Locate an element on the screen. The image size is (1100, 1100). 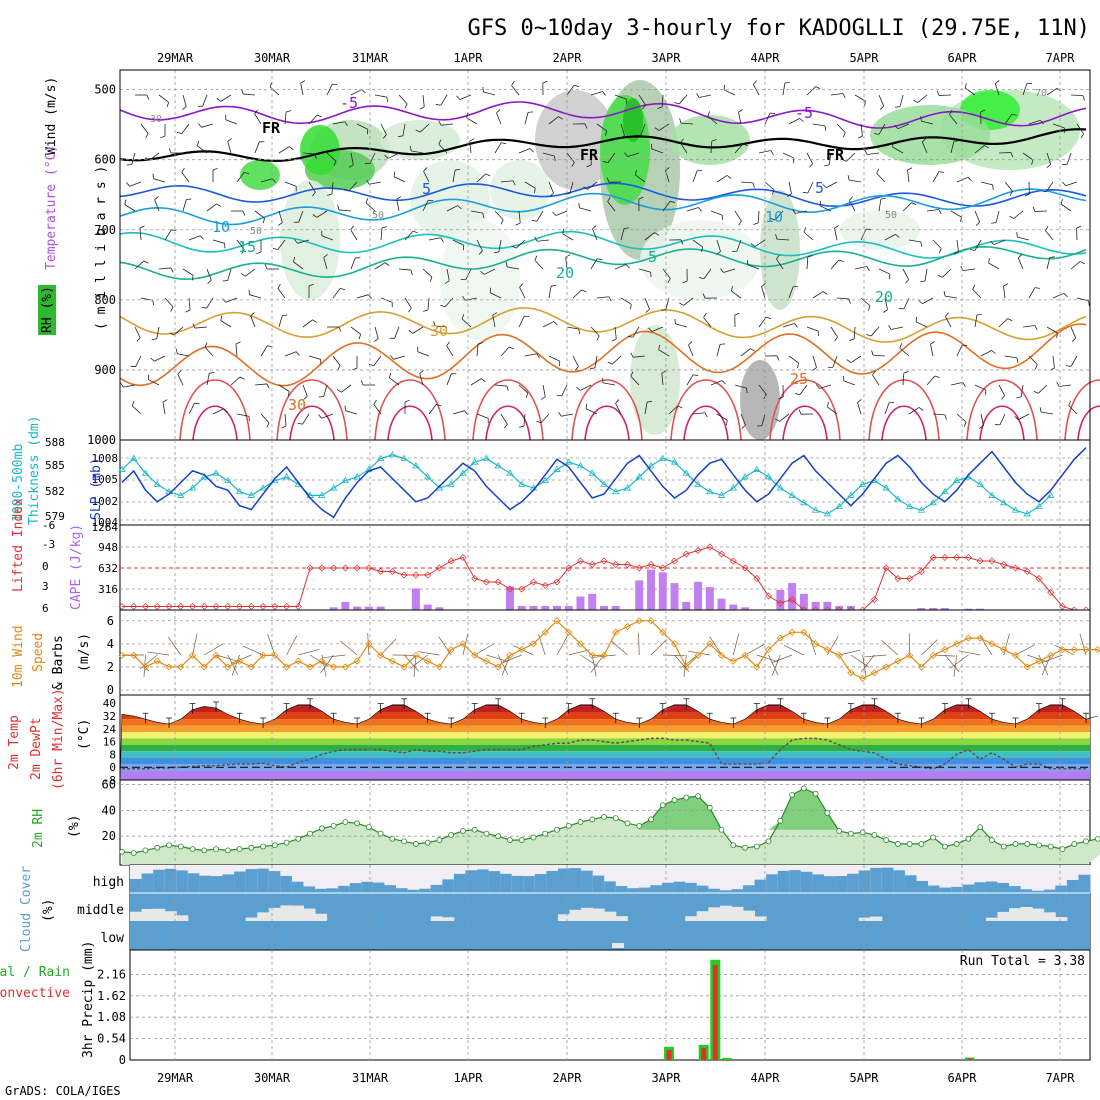
cape-grid is located at coordinates (605, 567).